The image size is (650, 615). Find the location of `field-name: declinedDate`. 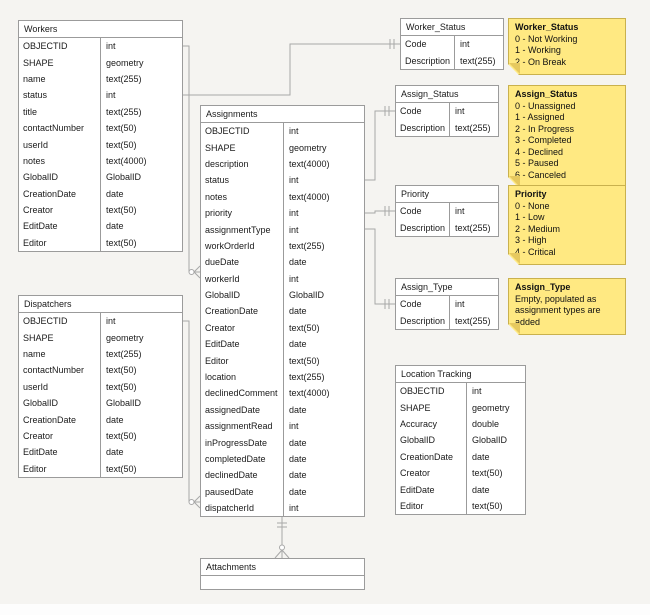

field-name: declinedDate is located at coordinates (242, 475).